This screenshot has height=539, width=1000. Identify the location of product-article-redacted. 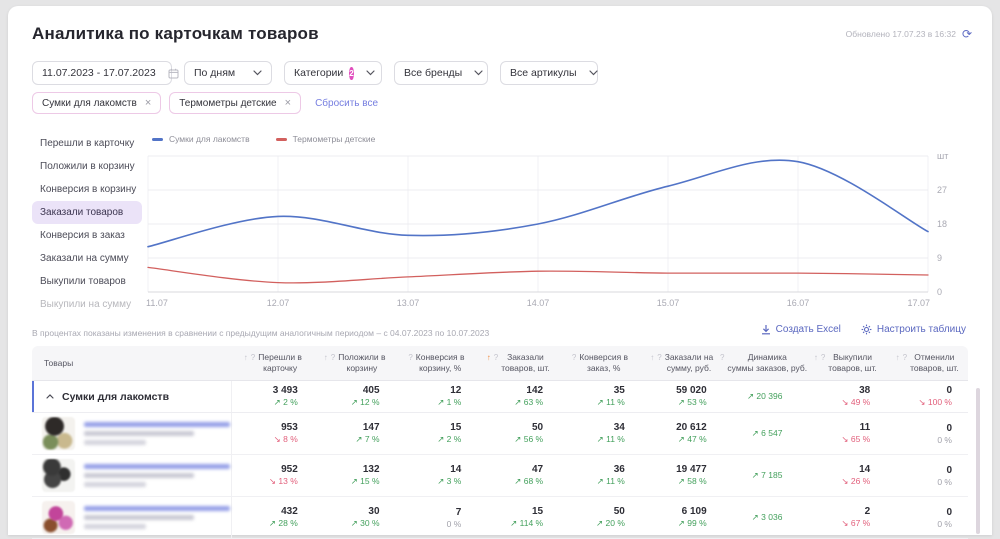
(115, 484).